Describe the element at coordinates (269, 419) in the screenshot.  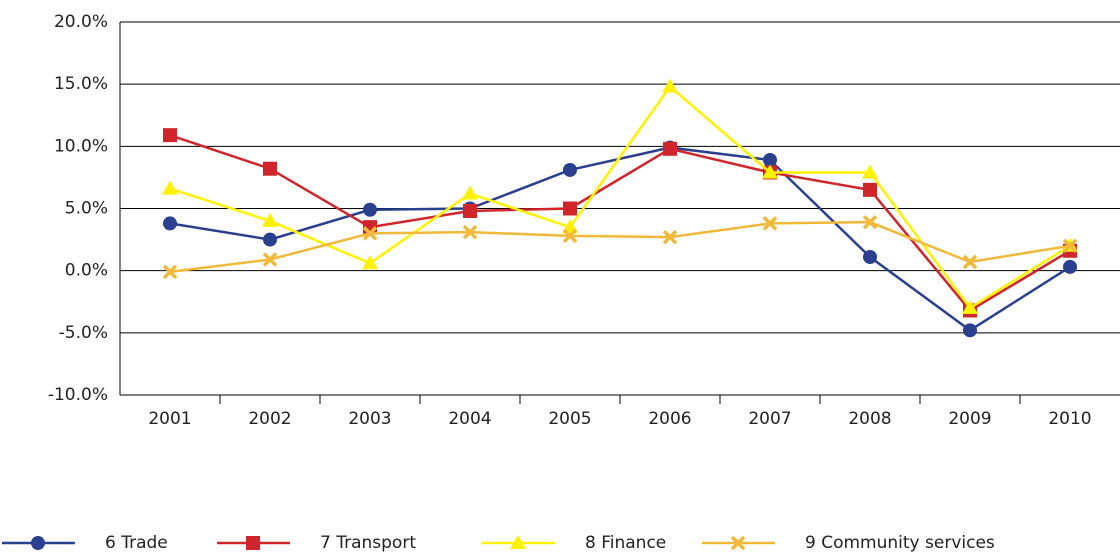
I see `x-tick-label: 2002` at that location.